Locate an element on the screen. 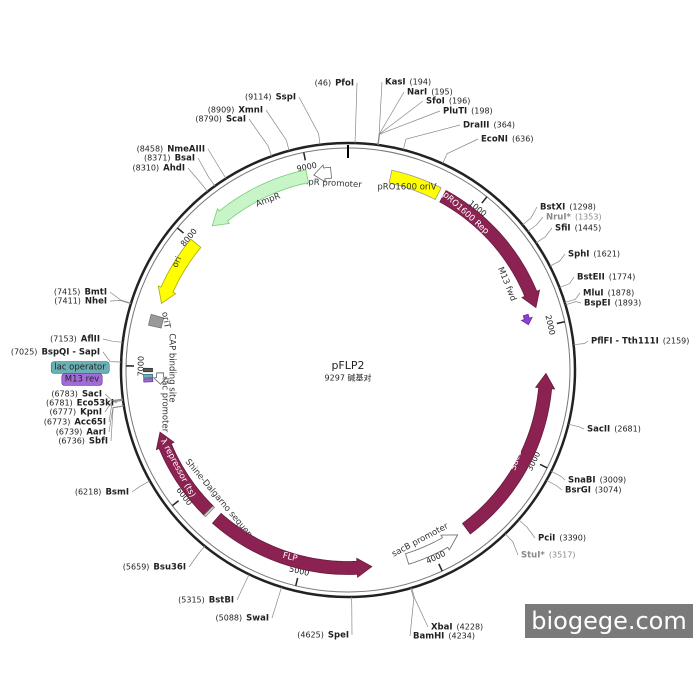  site-name: BstXI is located at coordinates (552, 208).